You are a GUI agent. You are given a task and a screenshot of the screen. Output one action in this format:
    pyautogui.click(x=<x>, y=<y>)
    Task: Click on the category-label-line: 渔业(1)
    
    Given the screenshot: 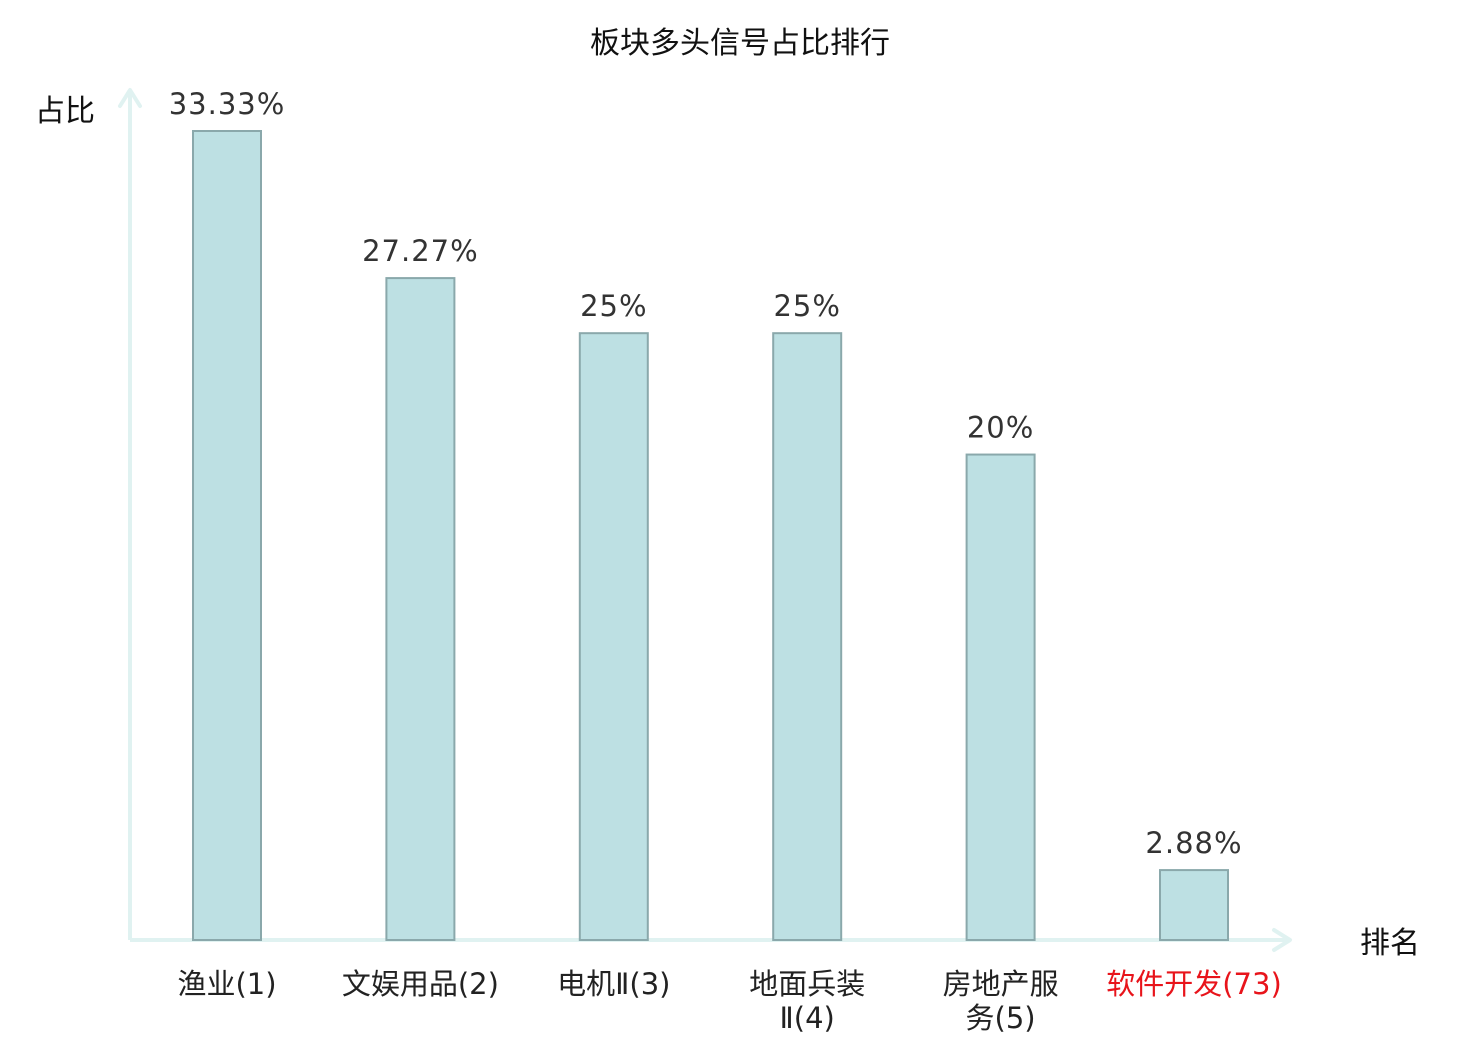 What is the action you would take?
    pyautogui.click(x=226, y=984)
    